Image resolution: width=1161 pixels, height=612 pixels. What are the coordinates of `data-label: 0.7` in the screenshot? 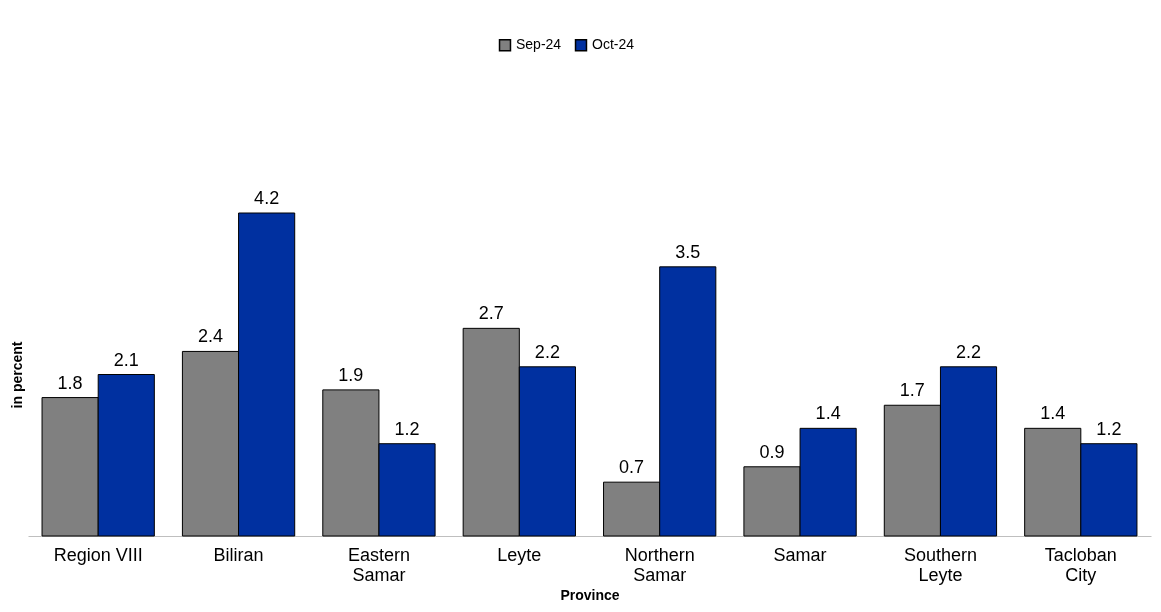 It's located at (632, 467).